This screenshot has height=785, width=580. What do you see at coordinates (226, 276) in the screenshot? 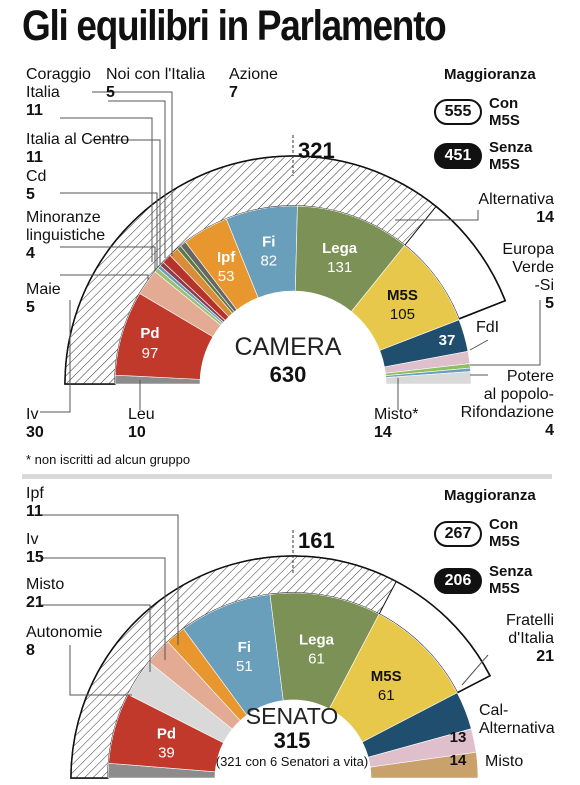
I see `segment-value-ipf: 53` at bounding box center [226, 276].